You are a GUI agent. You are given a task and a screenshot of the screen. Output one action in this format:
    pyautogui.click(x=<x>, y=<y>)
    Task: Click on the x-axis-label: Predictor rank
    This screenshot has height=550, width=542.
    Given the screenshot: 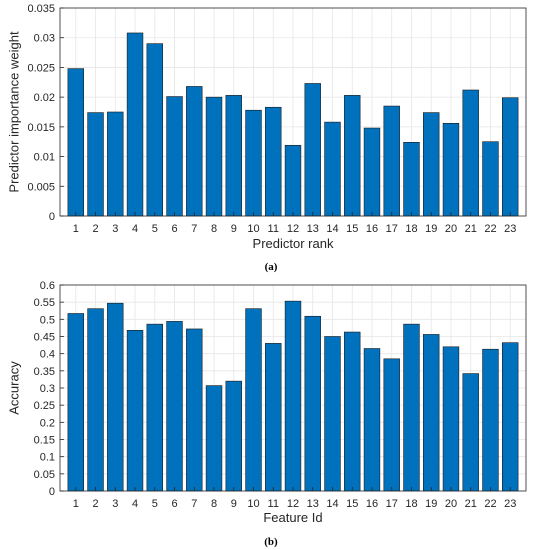 What is the action you would take?
    pyautogui.click(x=293, y=243)
    